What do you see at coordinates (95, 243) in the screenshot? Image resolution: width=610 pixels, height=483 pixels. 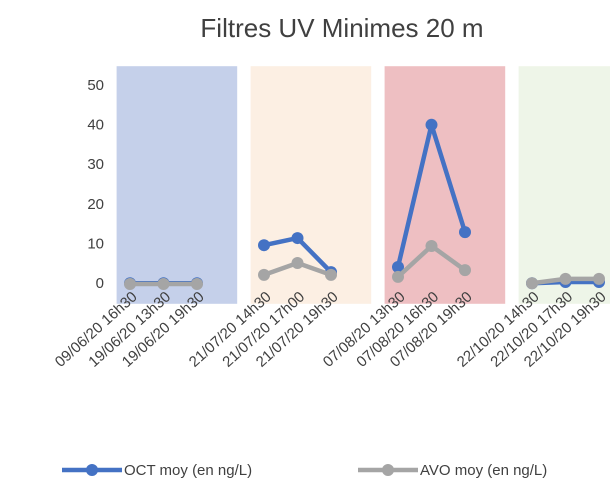 I see `y-tick-label: 10` at bounding box center [95, 243].